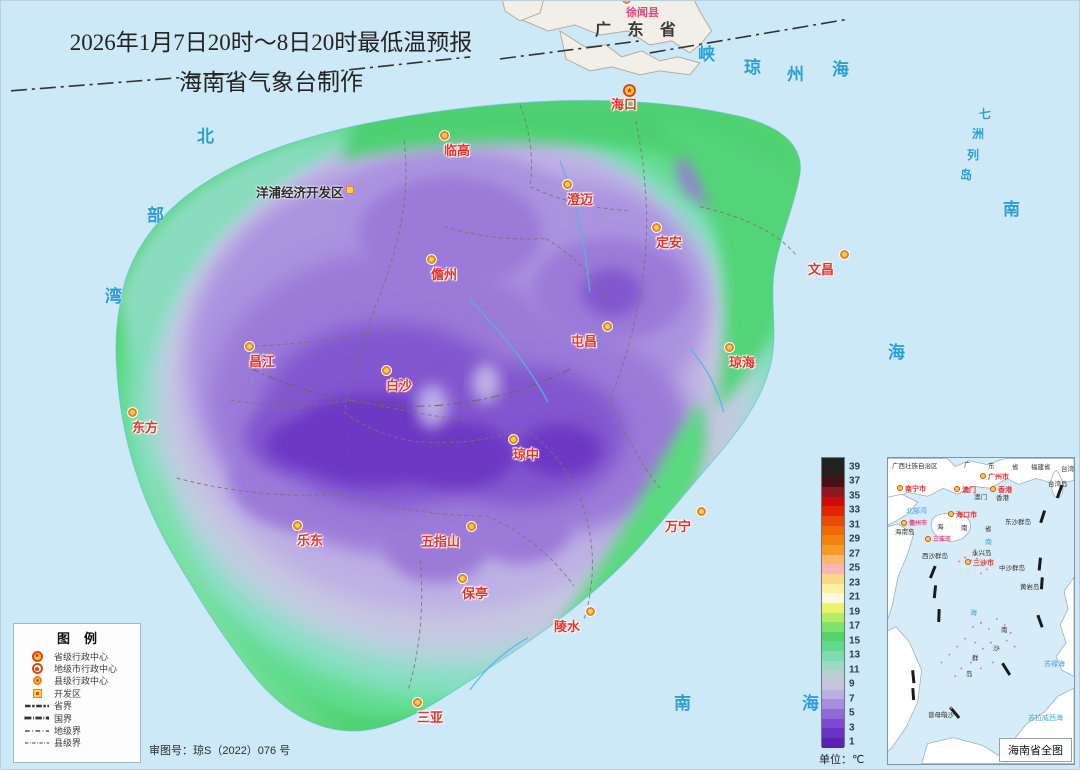  I want to click on inset-label: 北部湾, so click(916, 511).